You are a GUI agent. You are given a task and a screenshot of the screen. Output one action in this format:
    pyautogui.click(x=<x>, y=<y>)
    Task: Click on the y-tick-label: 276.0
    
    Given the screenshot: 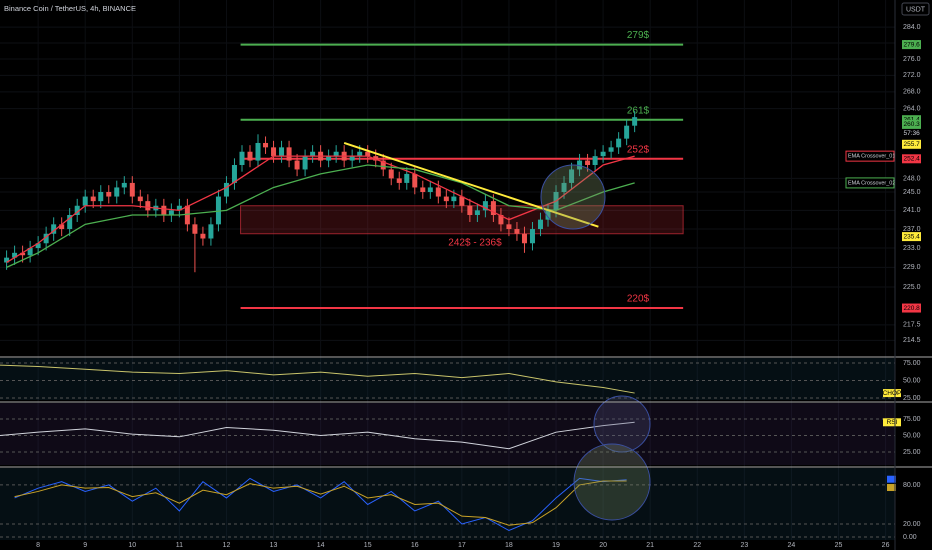 What is the action you would take?
    pyautogui.click(x=912, y=59)
    